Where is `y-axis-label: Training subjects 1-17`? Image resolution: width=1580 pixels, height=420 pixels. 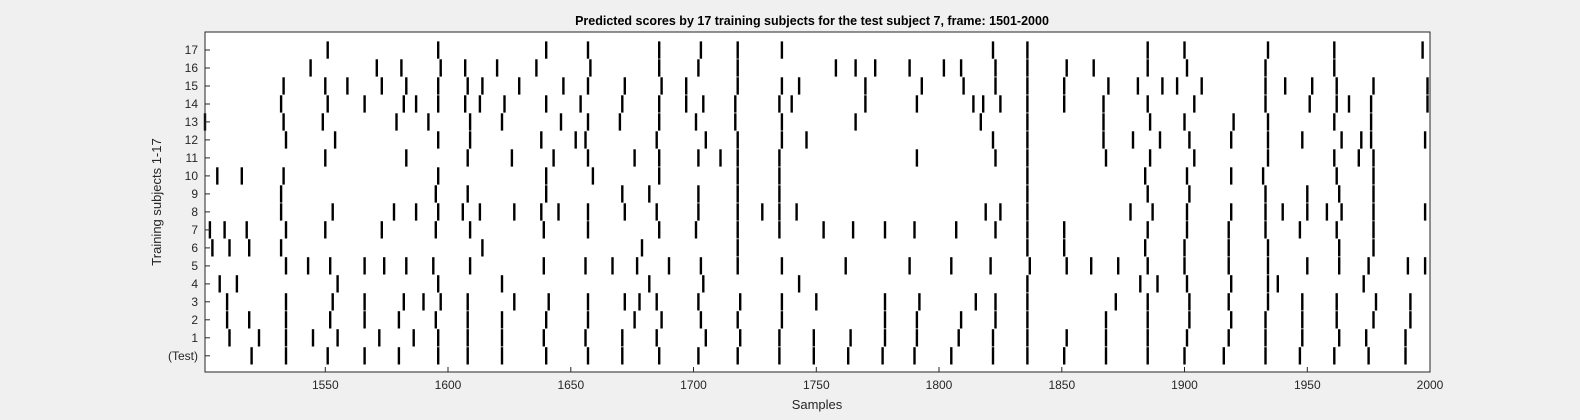 y-axis-label: Training subjects 1-17 is located at coordinates (156, 201).